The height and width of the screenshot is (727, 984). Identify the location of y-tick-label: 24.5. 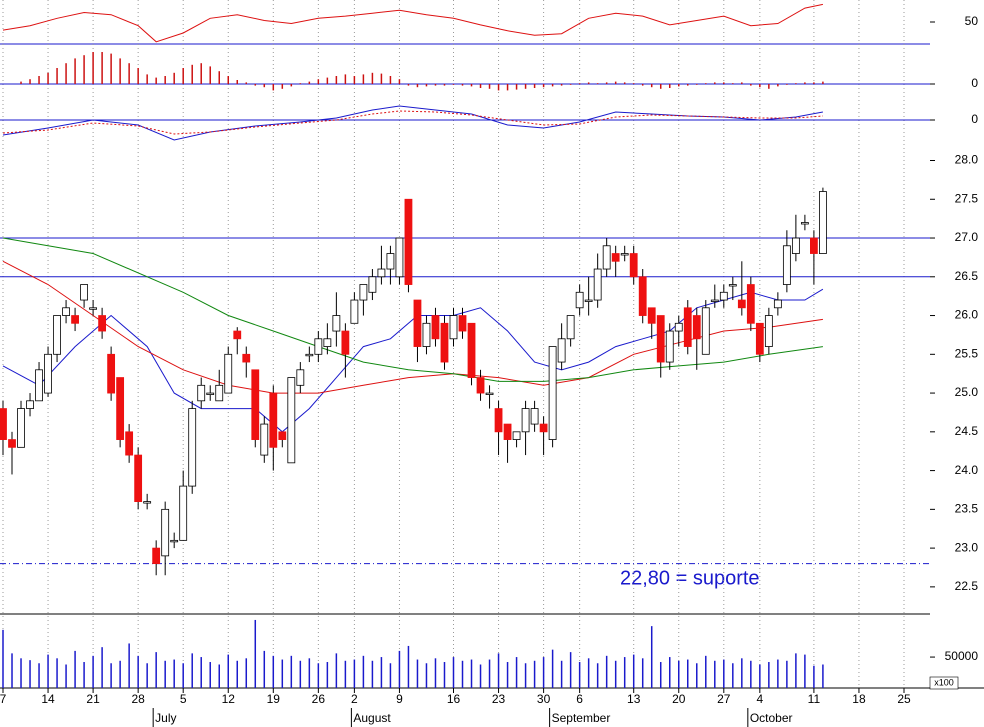
(967, 431).